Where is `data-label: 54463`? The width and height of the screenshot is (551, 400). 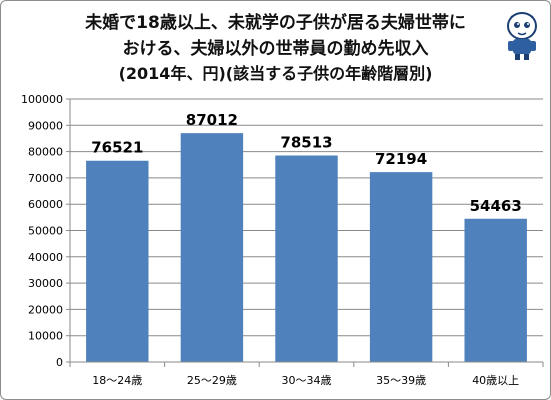
data-label: 54463 is located at coordinates (496, 206).